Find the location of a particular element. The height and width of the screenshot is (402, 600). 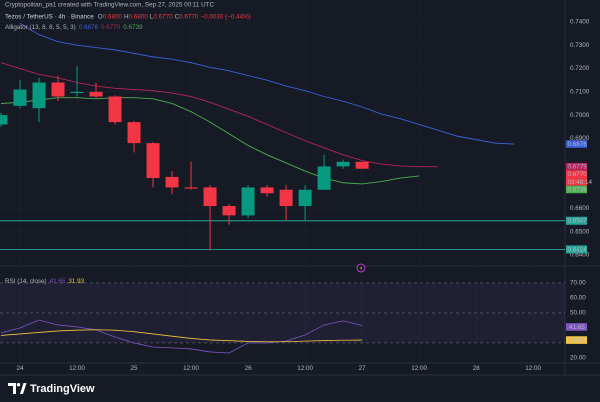

price-label: 0.6739 is located at coordinates (578, 189).